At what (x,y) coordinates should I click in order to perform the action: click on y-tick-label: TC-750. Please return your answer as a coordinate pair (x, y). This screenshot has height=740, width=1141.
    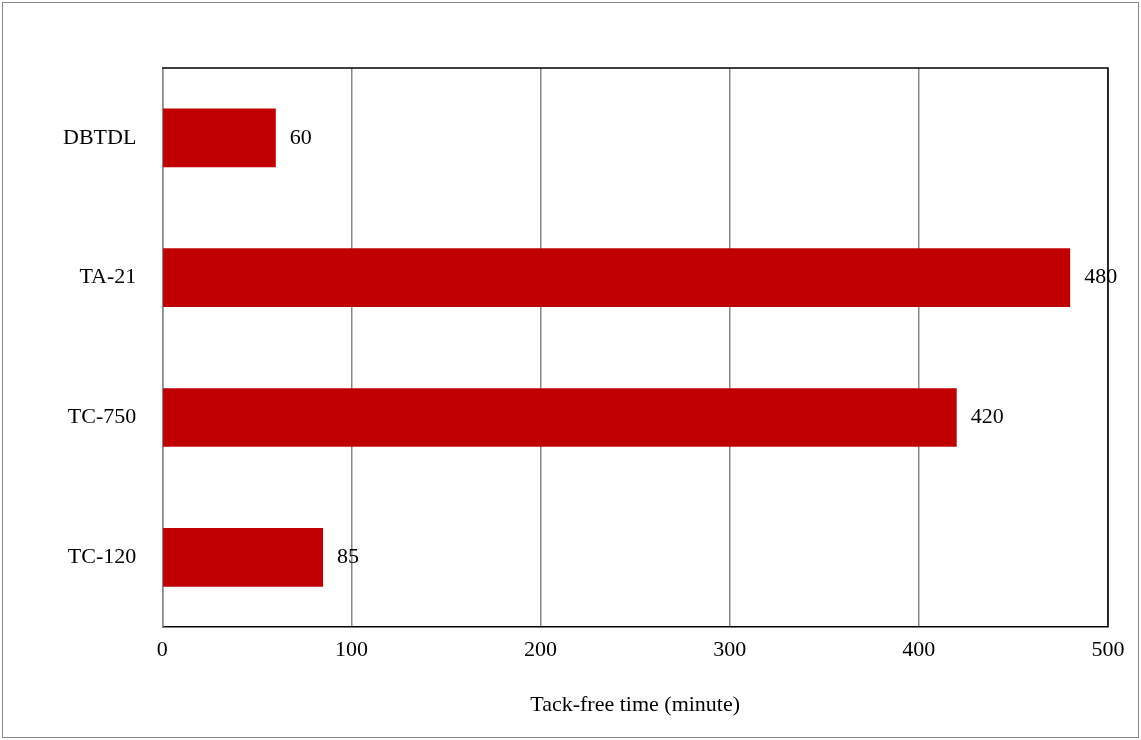
    Looking at the image, I should click on (102, 416).